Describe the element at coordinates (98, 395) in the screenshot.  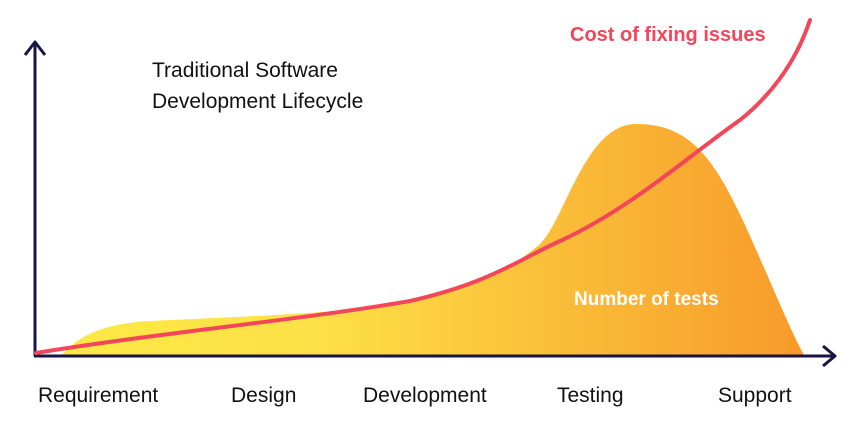
I see `stage-label-requirement: Requirement` at that location.